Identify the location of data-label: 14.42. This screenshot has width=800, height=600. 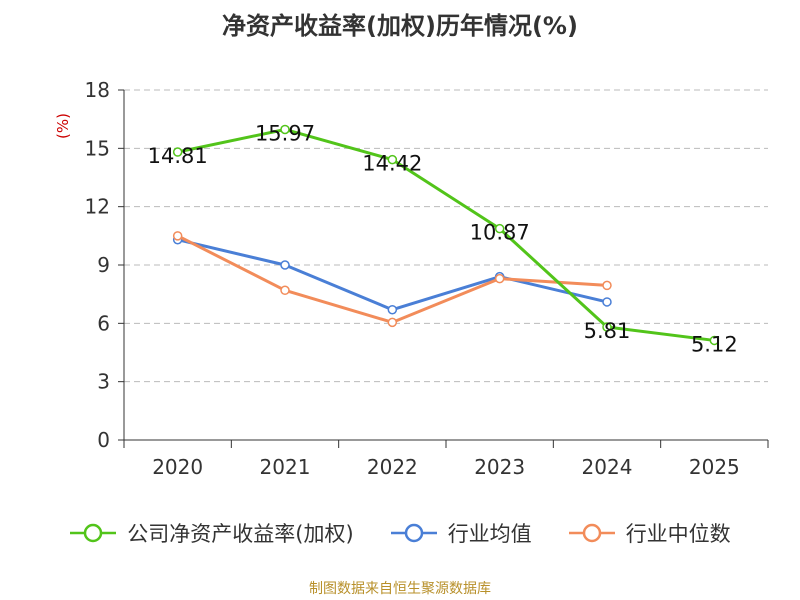
(392, 164).